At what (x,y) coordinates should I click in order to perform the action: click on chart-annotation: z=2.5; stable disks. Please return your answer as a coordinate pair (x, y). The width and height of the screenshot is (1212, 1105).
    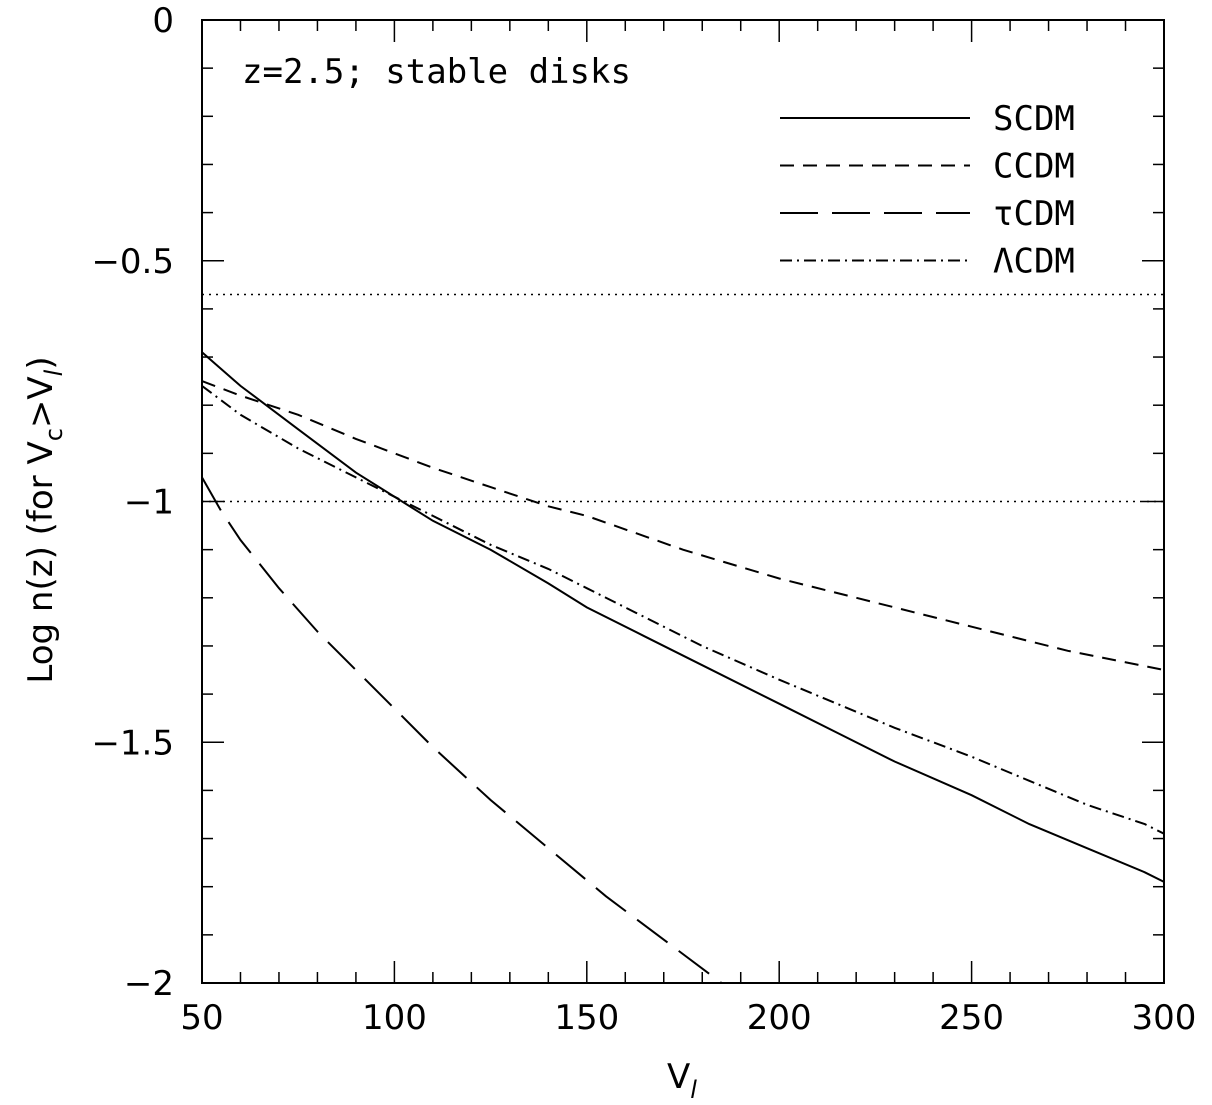
    Looking at the image, I should click on (436, 72).